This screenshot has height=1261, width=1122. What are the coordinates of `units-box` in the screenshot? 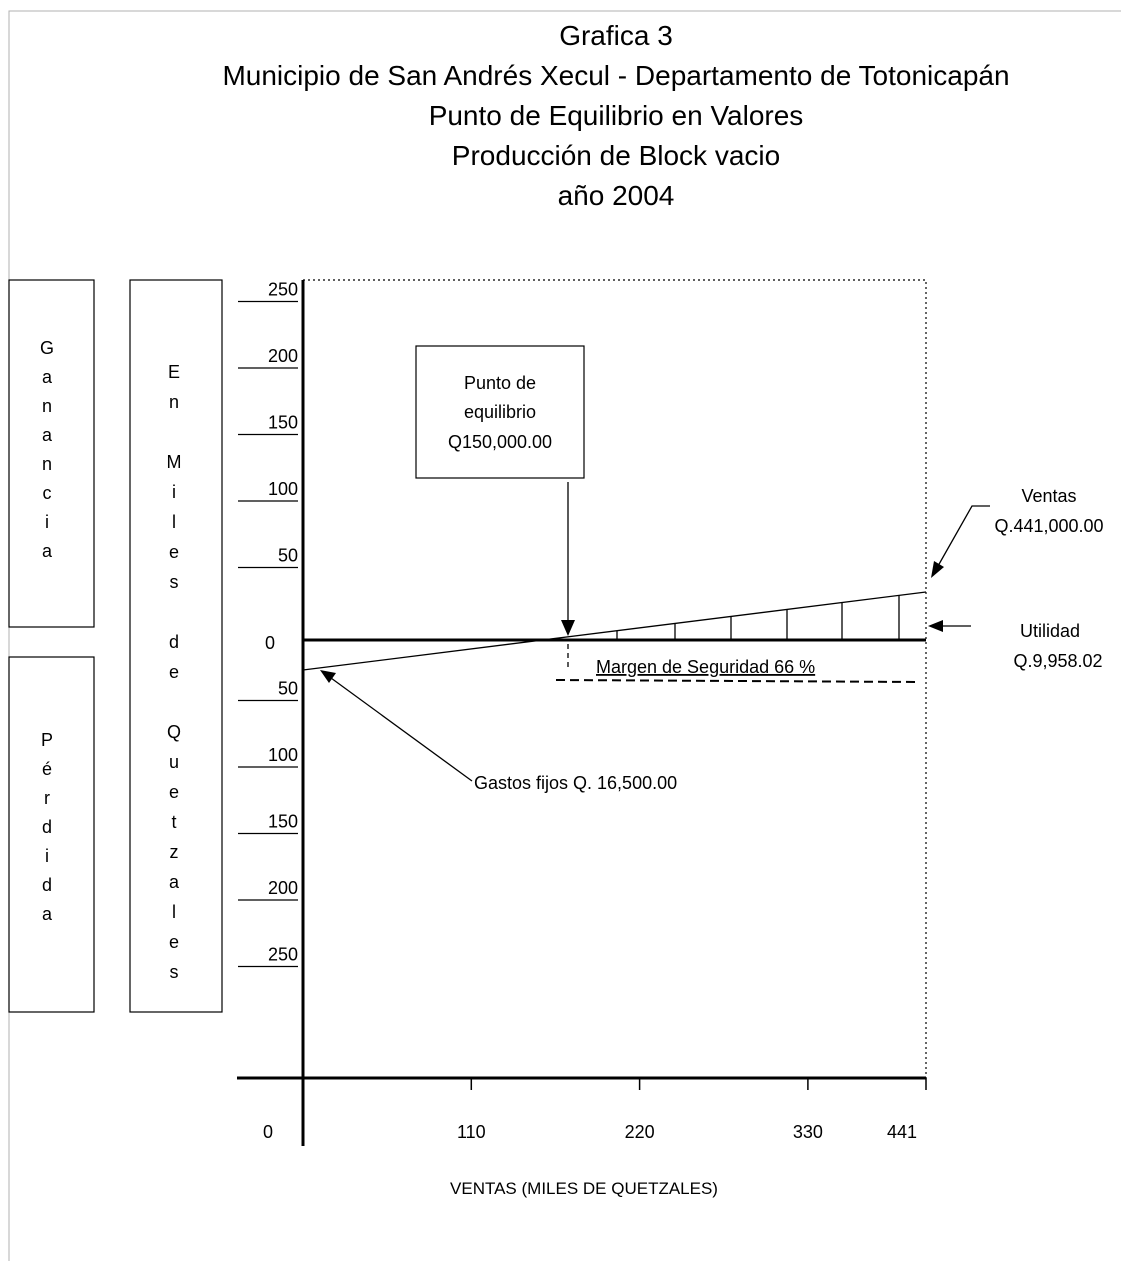 It's located at (176, 646).